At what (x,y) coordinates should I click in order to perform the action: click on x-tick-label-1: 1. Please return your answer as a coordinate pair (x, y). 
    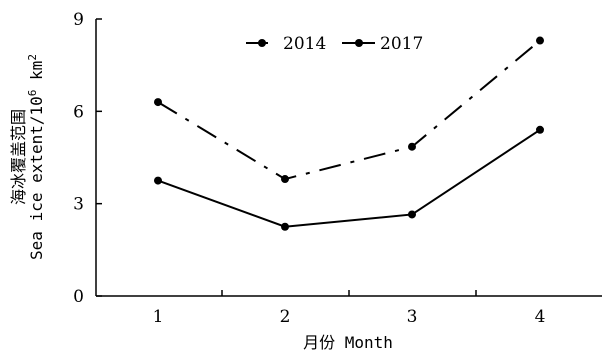
    Looking at the image, I should click on (158, 317).